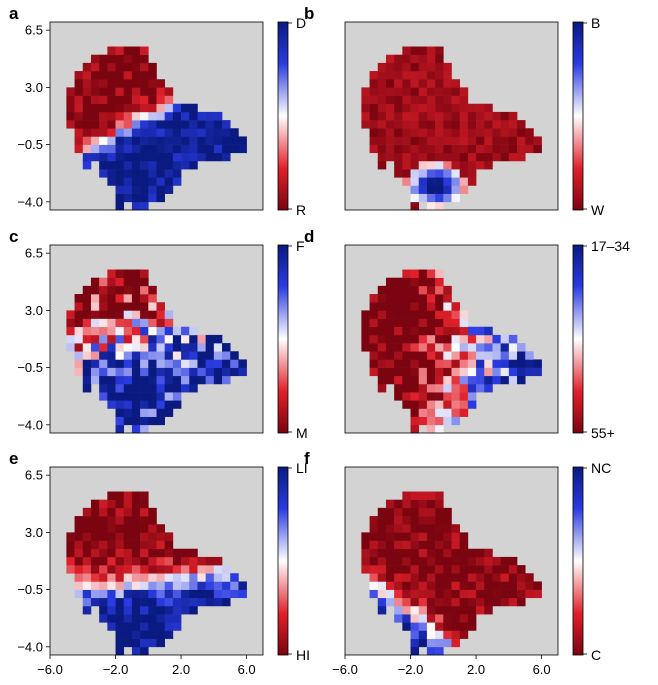 The width and height of the screenshot is (658, 685). Describe the element at coordinates (30, 201) in the screenshot. I see `y-tick-label: −4.0` at that location.